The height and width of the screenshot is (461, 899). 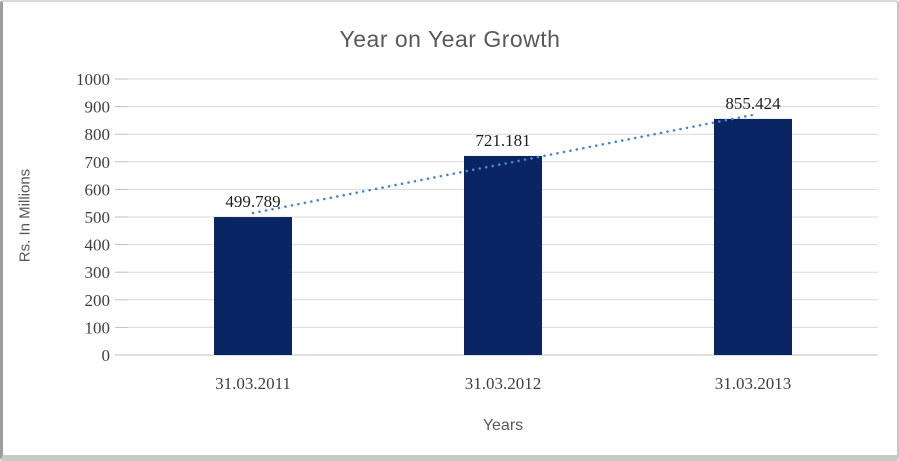 What do you see at coordinates (93, 79) in the screenshot?
I see `y-tick-label: 1000` at bounding box center [93, 79].